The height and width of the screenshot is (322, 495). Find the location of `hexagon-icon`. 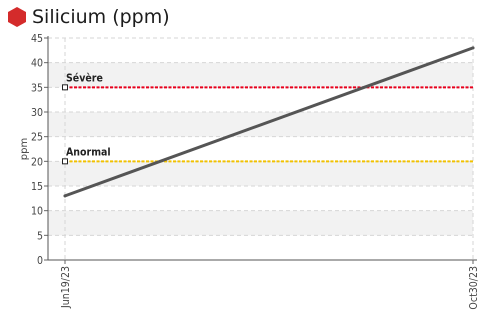

hexagon-icon is located at coordinates (17, 17).